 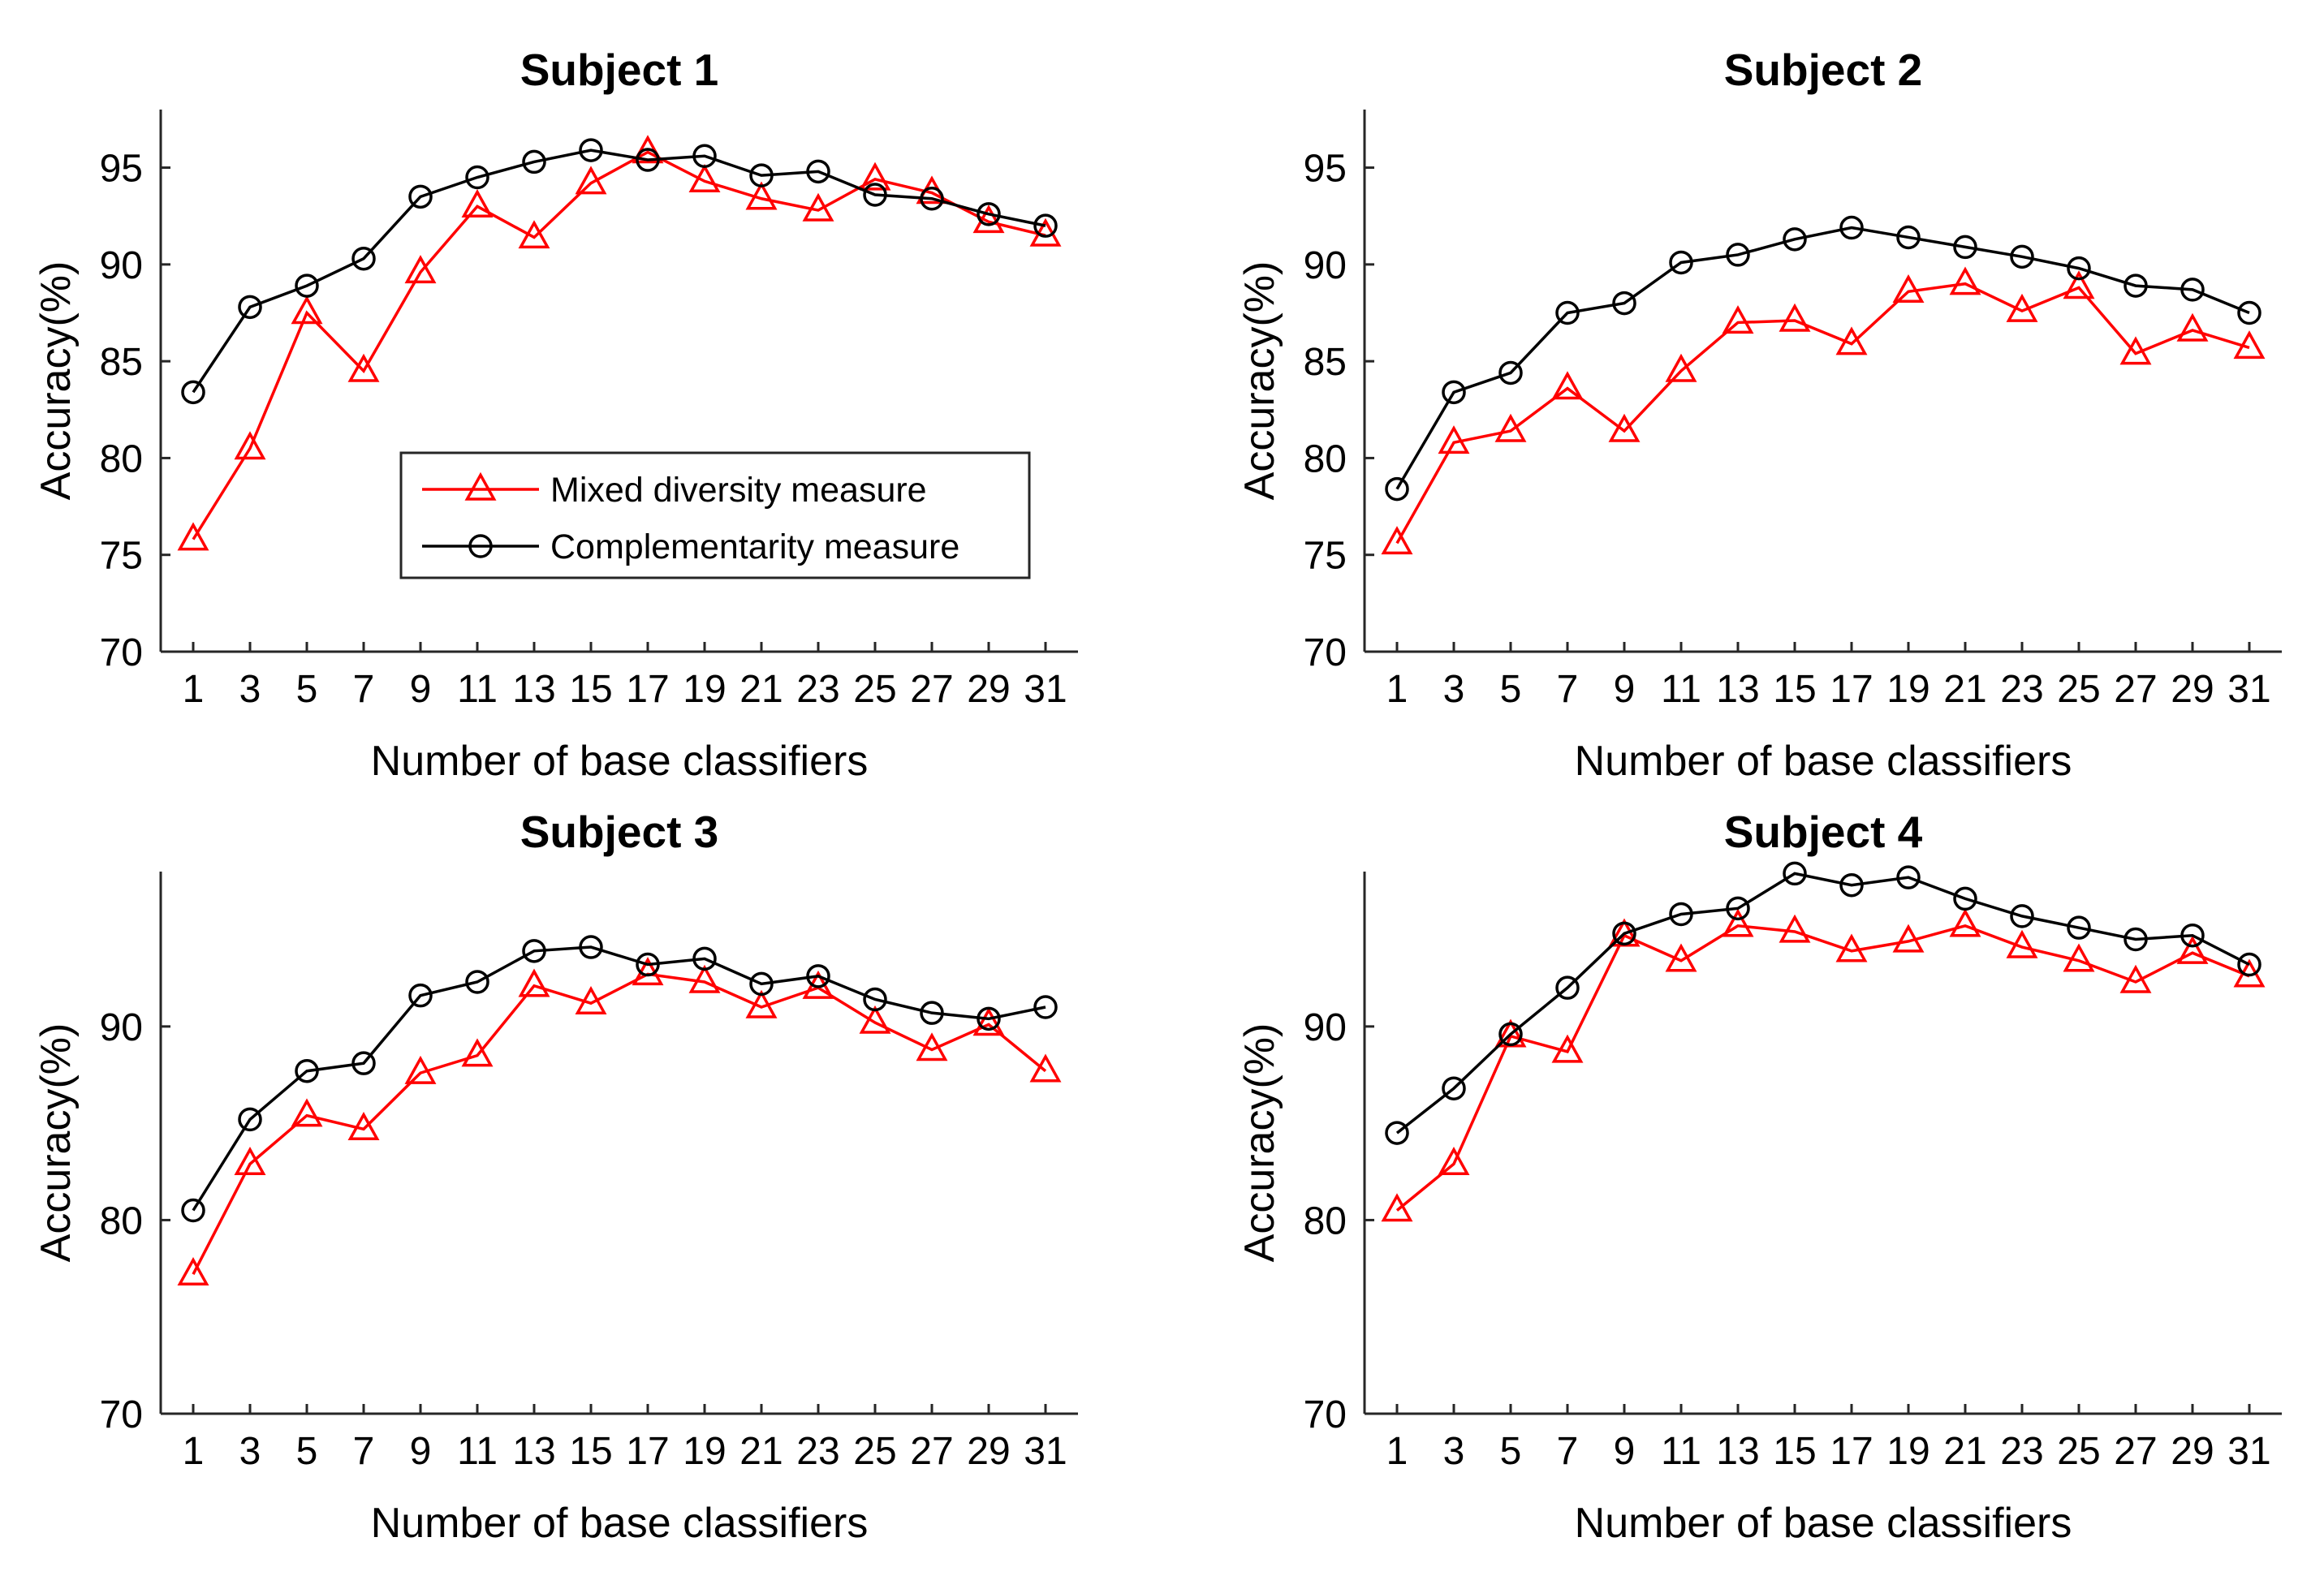 I want to click on y-tick-label: 85, so click(x=1325, y=362).